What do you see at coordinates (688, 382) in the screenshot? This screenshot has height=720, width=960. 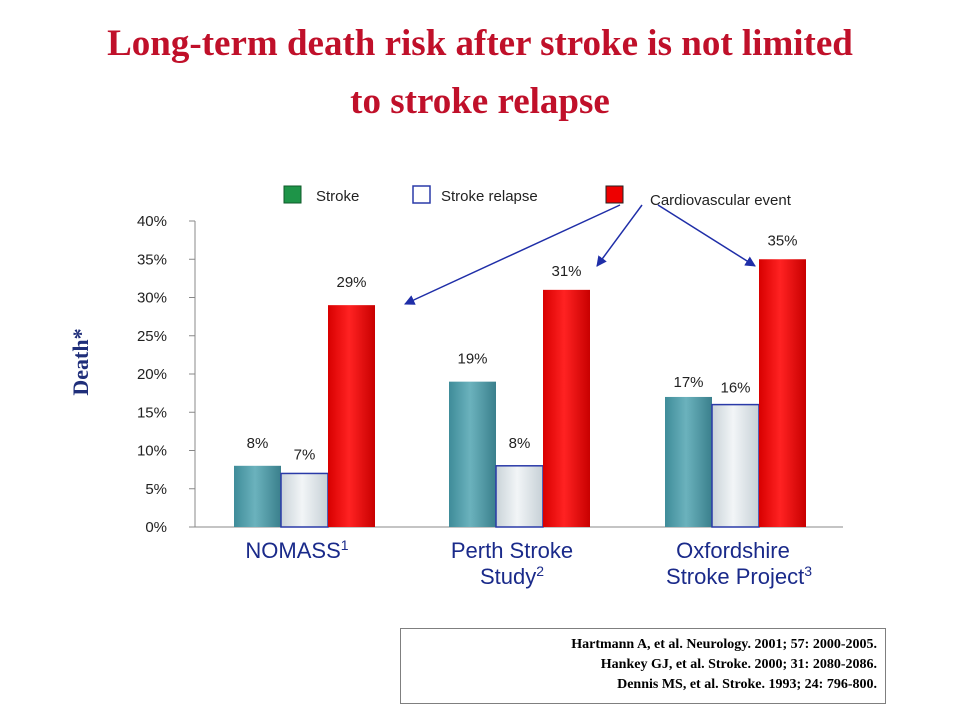 I see `data-label-stroke: 17%` at bounding box center [688, 382].